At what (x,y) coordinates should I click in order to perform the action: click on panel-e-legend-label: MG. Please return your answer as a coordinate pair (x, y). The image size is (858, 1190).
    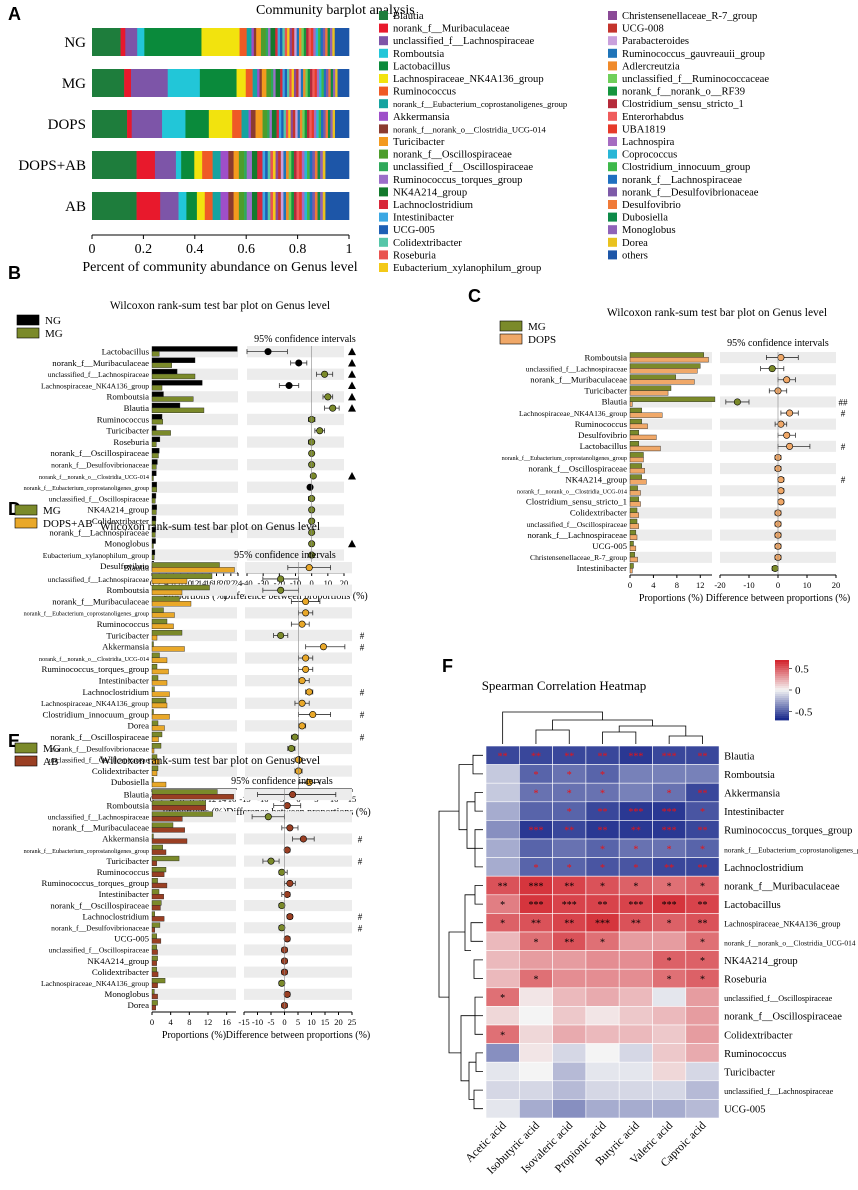
    Looking at the image, I should click on (52, 749).